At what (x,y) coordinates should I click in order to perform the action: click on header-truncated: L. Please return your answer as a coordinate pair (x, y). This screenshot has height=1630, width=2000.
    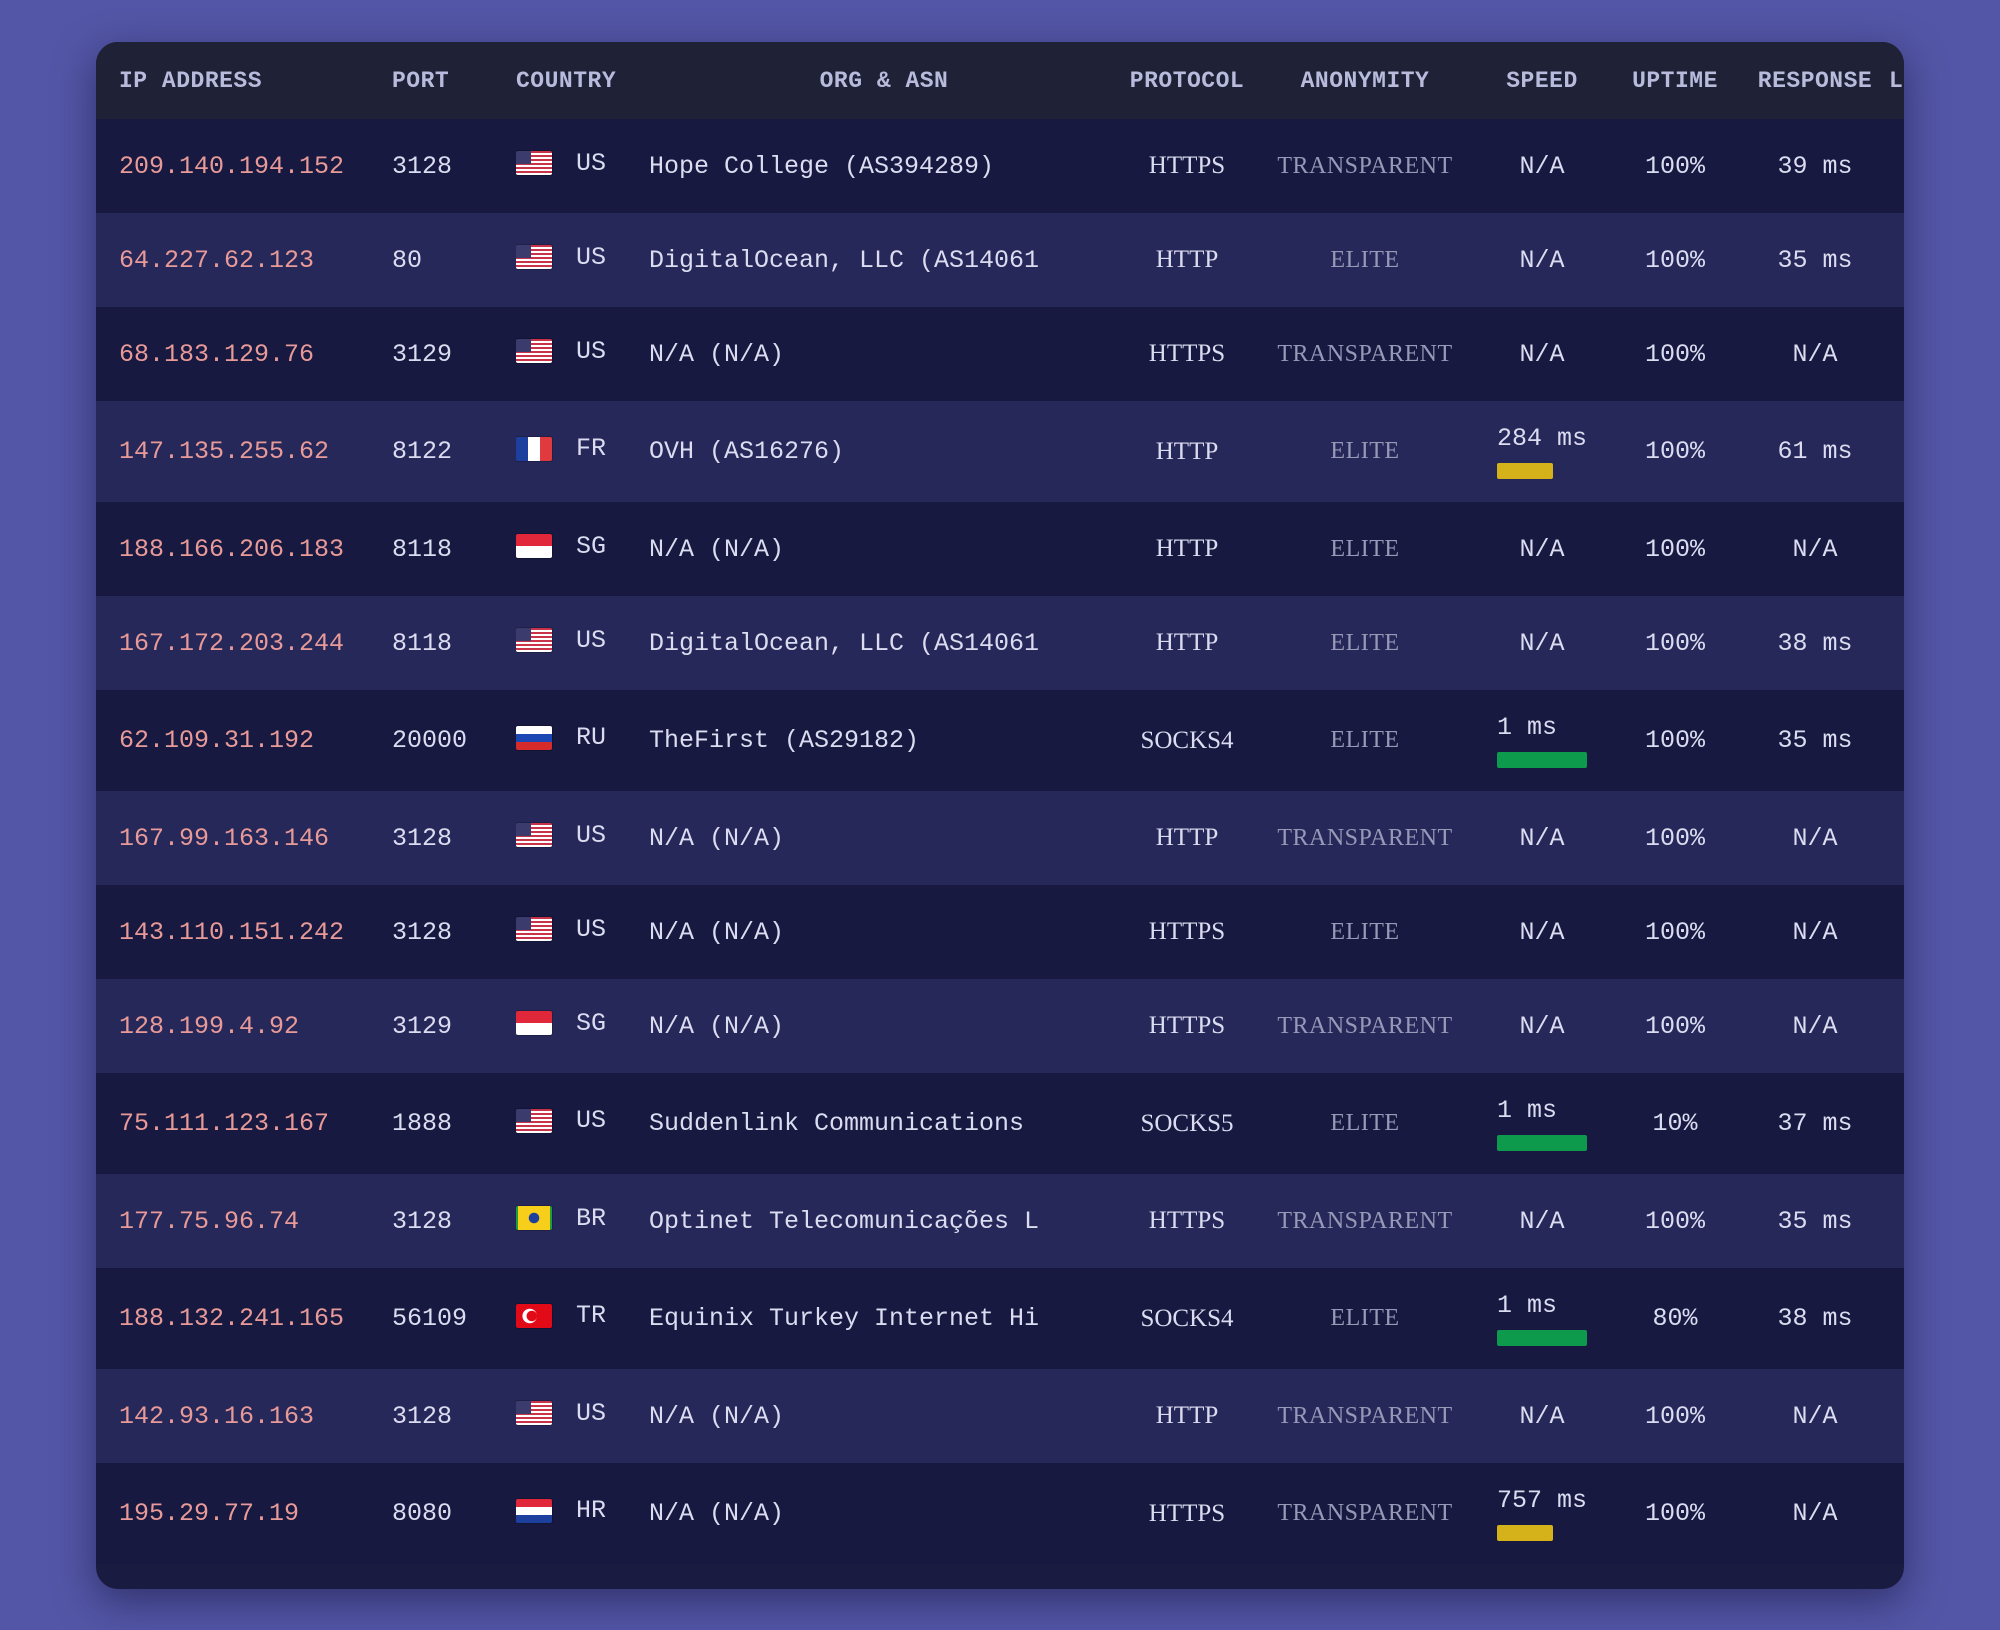
    Looking at the image, I should click on (1896, 80).